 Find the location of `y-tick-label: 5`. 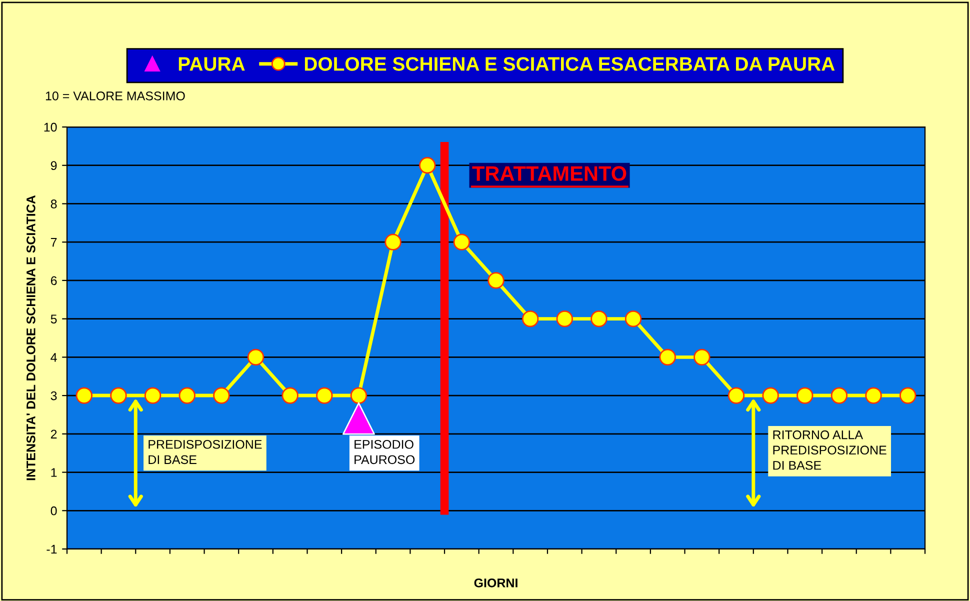

y-tick-label: 5 is located at coordinates (53, 319).